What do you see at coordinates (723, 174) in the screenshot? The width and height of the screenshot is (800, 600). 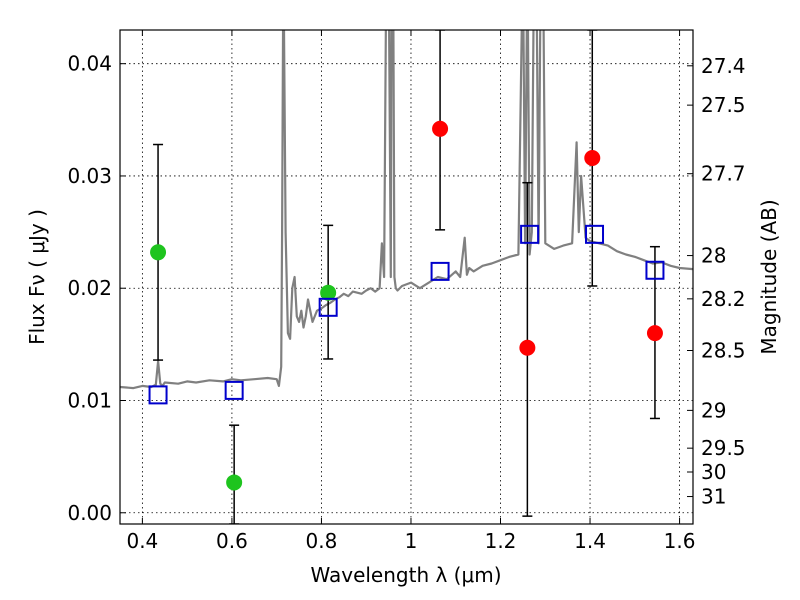 I see `magnitude-tick-label: 27.7` at bounding box center [723, 174].